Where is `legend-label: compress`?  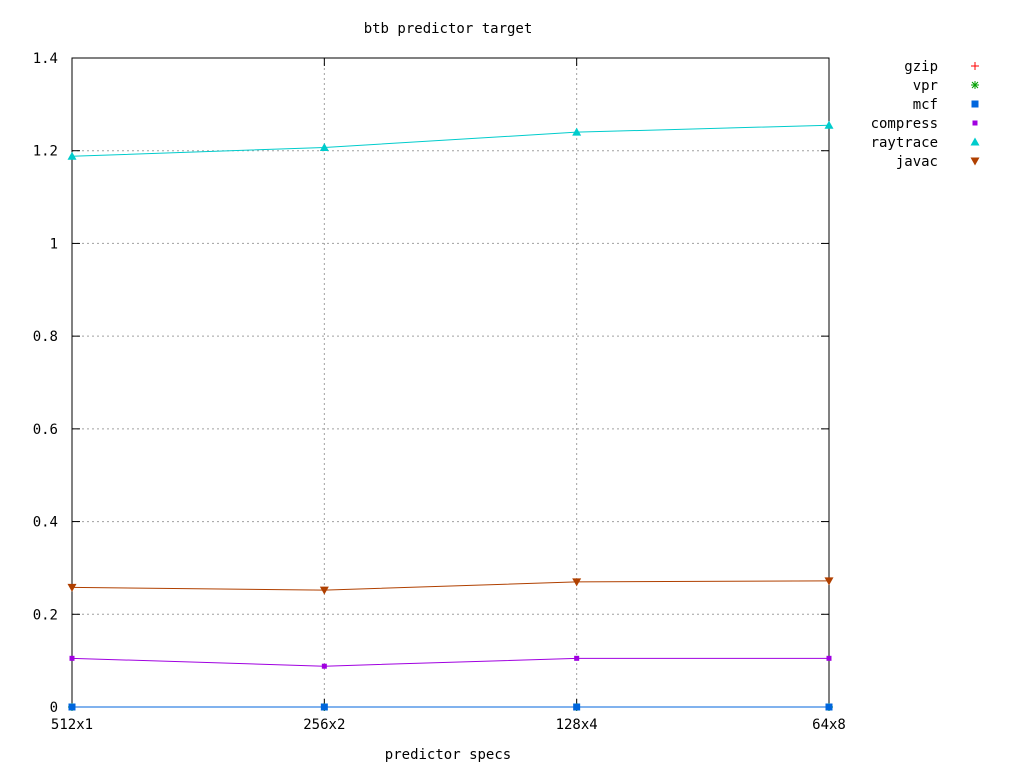 legend-label: compress is located at coordinates (904, 124).